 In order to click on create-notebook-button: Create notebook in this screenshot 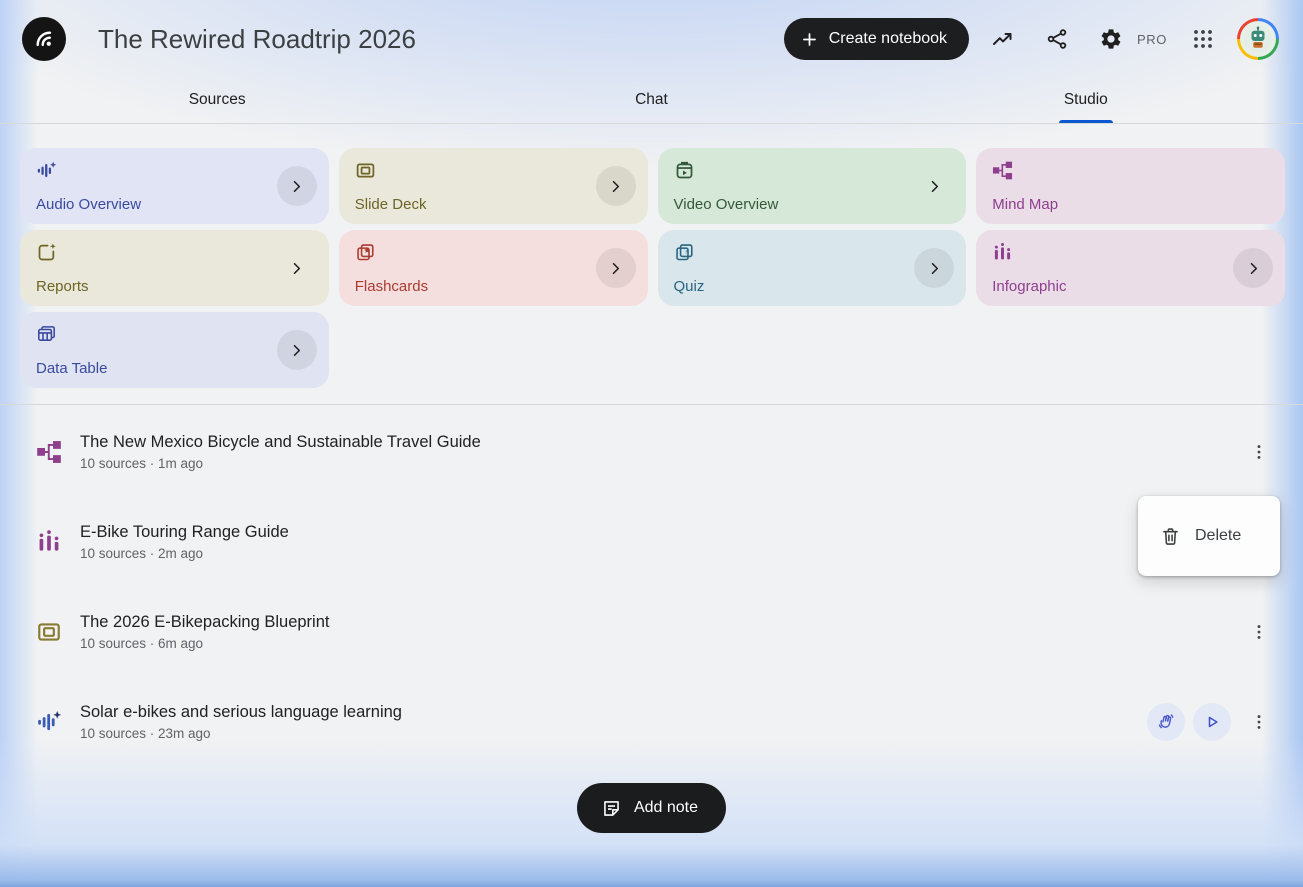, I will do `click(876, 39)`.